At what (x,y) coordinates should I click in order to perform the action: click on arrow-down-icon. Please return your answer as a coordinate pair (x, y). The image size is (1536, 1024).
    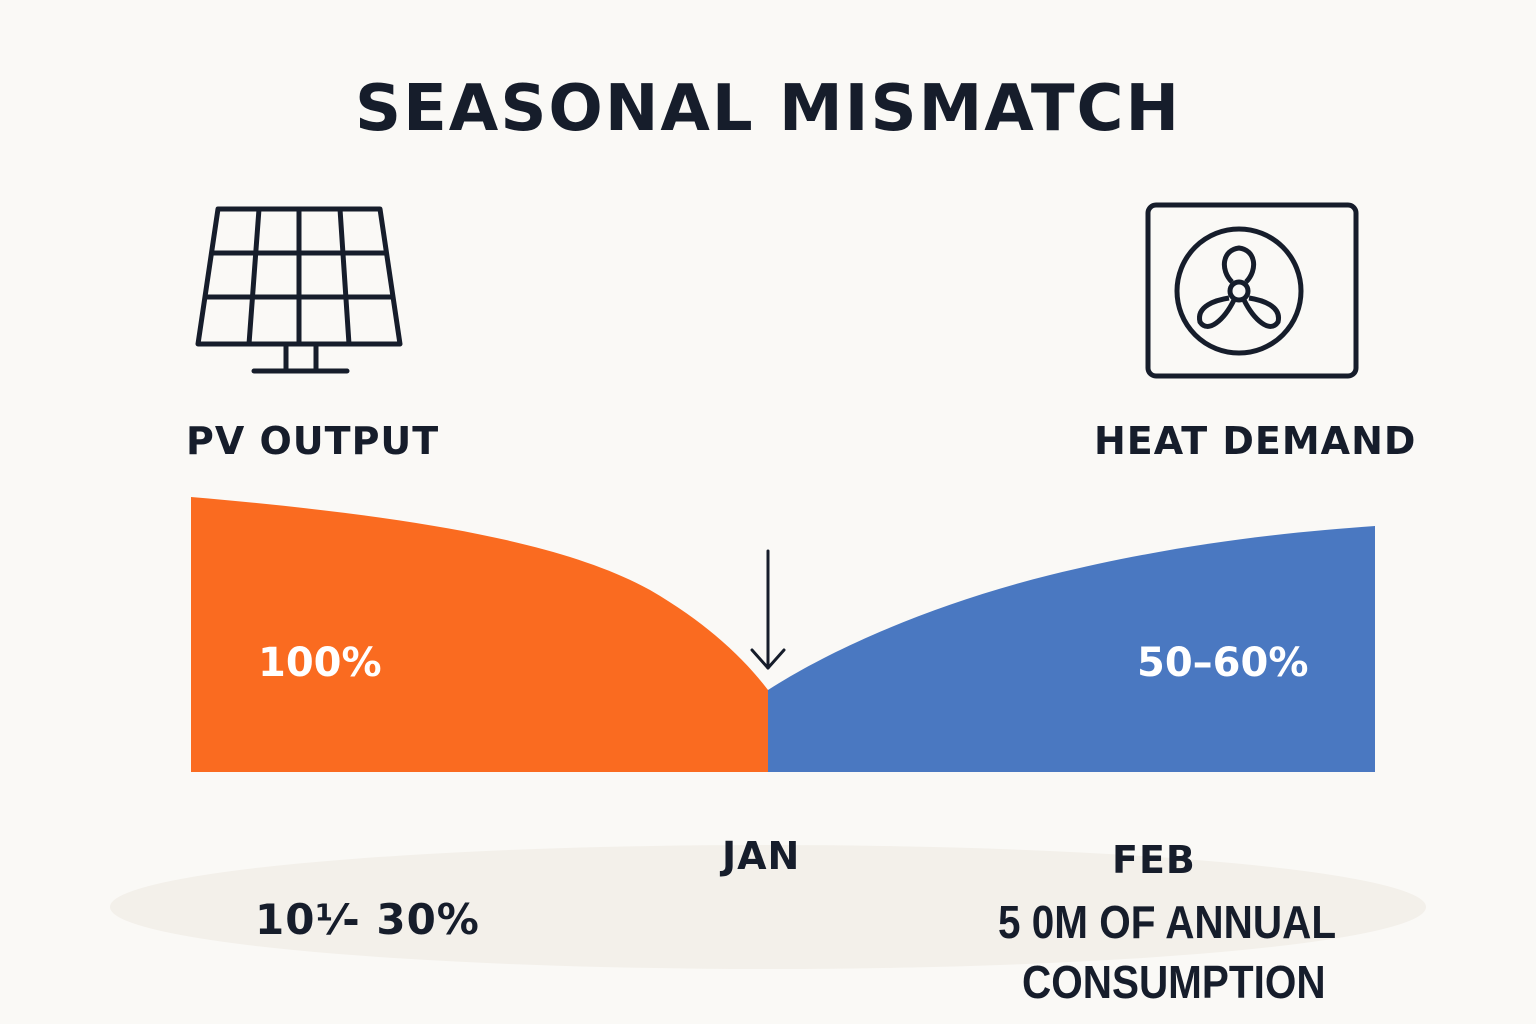
    Looking at the image, I should click on (768, 609).